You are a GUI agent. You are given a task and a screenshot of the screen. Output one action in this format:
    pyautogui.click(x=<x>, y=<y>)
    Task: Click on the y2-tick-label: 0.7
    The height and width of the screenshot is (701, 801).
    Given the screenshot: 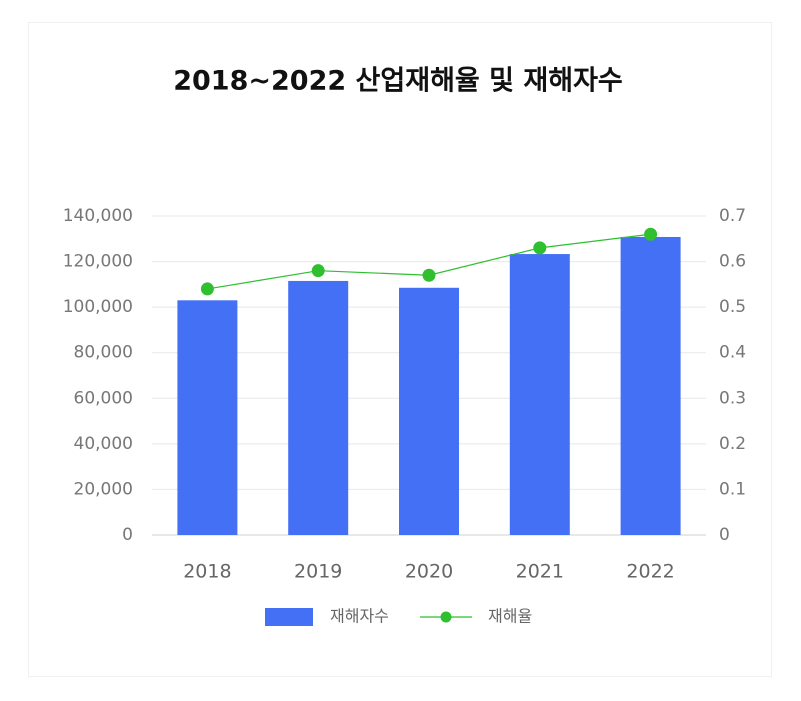 What is the action you would take?
    pyautogui.click(x=732, y=216)
    